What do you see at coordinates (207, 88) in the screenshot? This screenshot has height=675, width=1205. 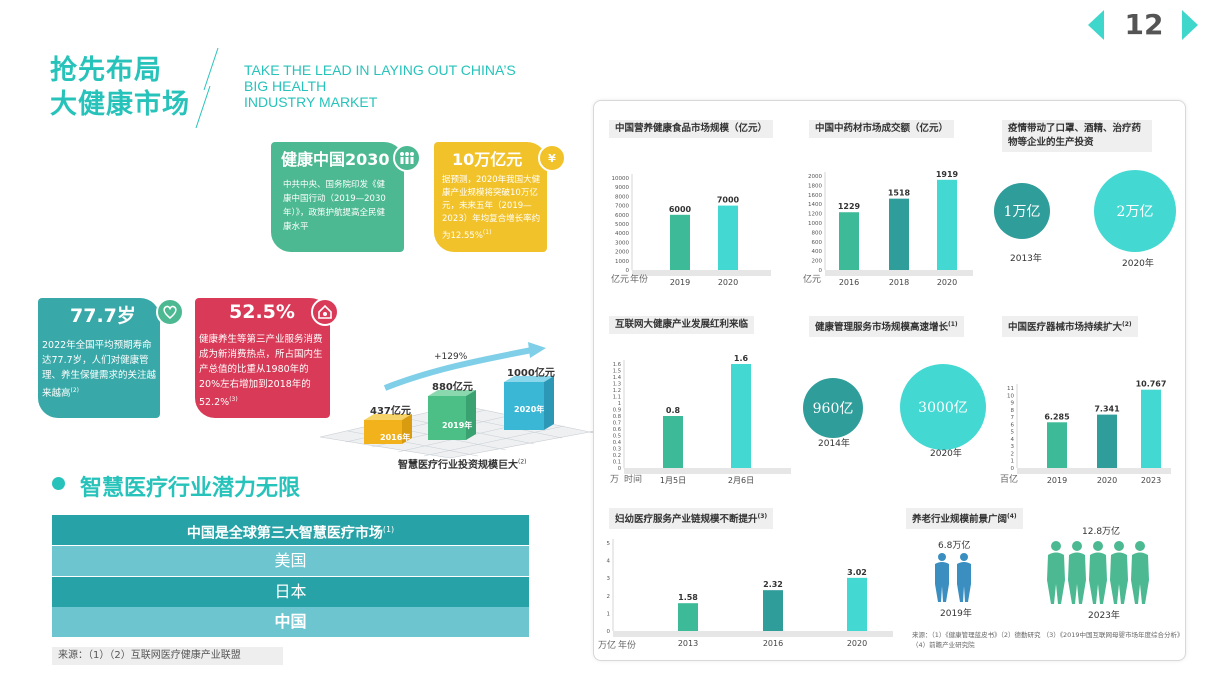 I see `title-divider-icon` at bounding box center [207, 88].